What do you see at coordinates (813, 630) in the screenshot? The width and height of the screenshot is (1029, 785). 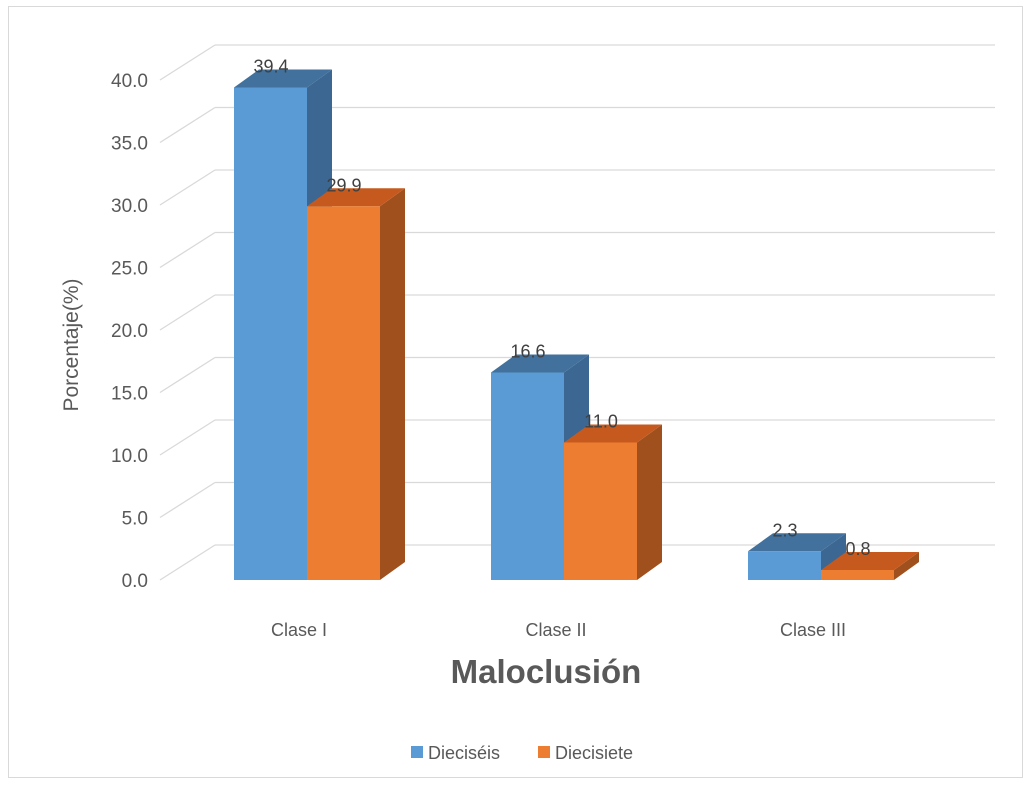 I see `x-tick-label: Clase III` at bounding box center [813, 630].